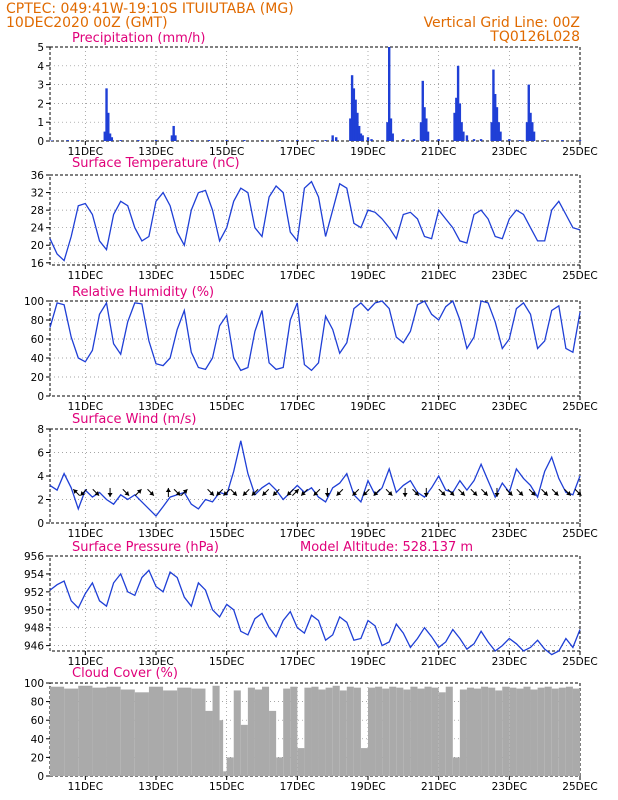 This screenshot has width=618, height=800. What do you see at coordinates (40, 397) in the screenshot?
I see `y-tick-label: 0` at bounding box center [40, 397].